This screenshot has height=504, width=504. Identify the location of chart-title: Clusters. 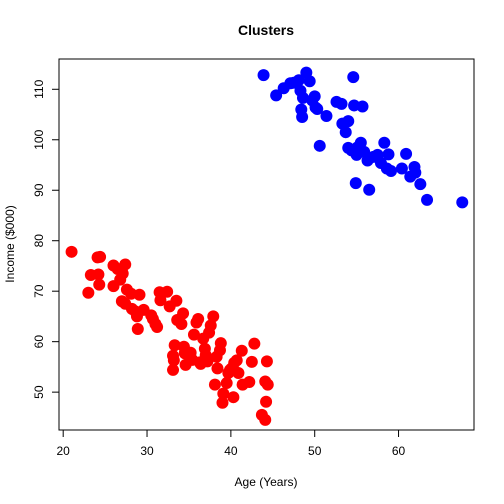
(266, 30).